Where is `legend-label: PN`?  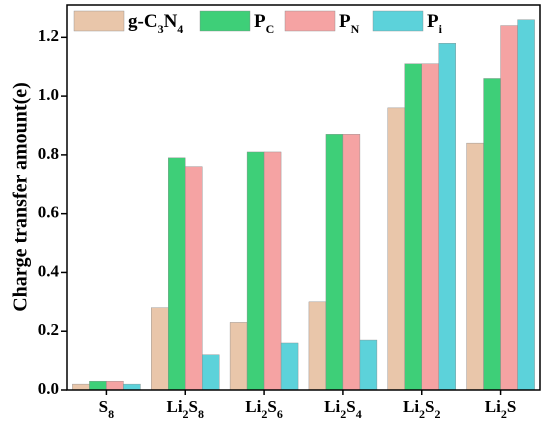
legend-label: PN is located at coordinates (349, 23).